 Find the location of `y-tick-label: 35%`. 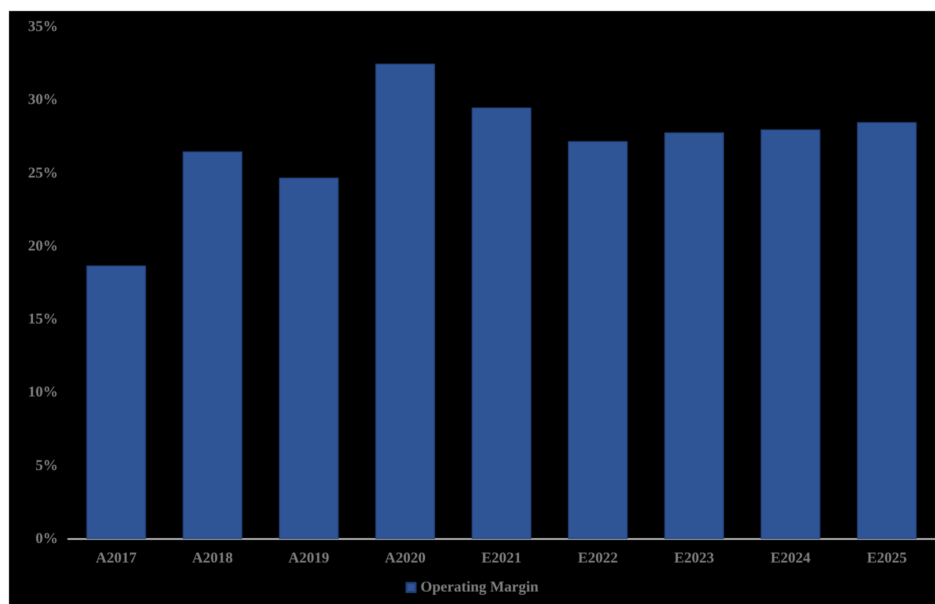

y-tick-label: 35% is located at coordinates (43, 27).